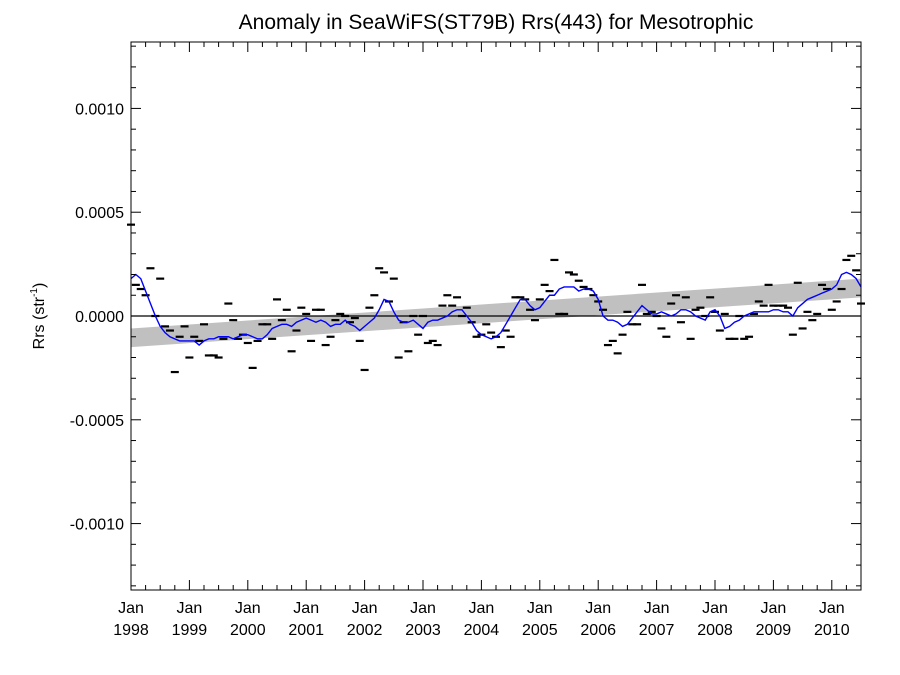 The image size is (900, 675). Describe the element at coordinates (832, 630) in the screenshot. I see `x-tick-label-year: 2010` at that location.